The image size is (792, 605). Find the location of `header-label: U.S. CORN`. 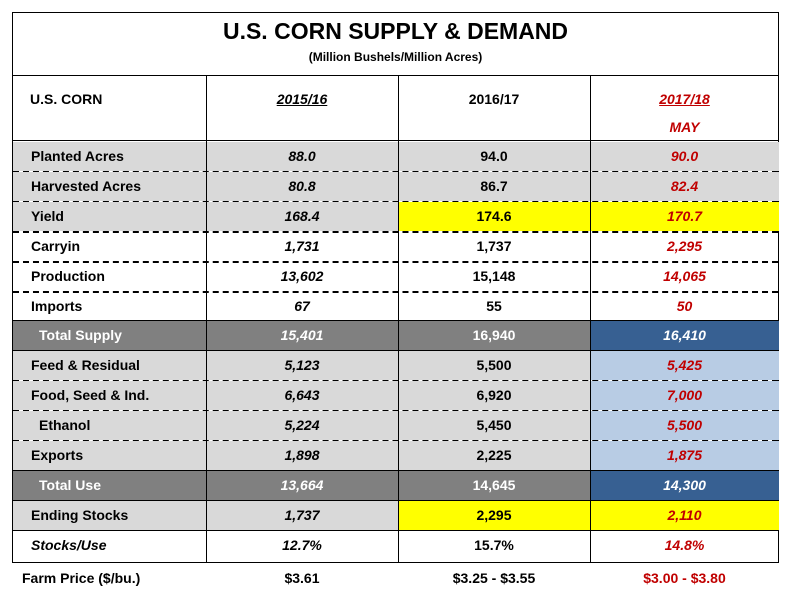

header-label: U.S. CORN is located at coordinates (66, 99).